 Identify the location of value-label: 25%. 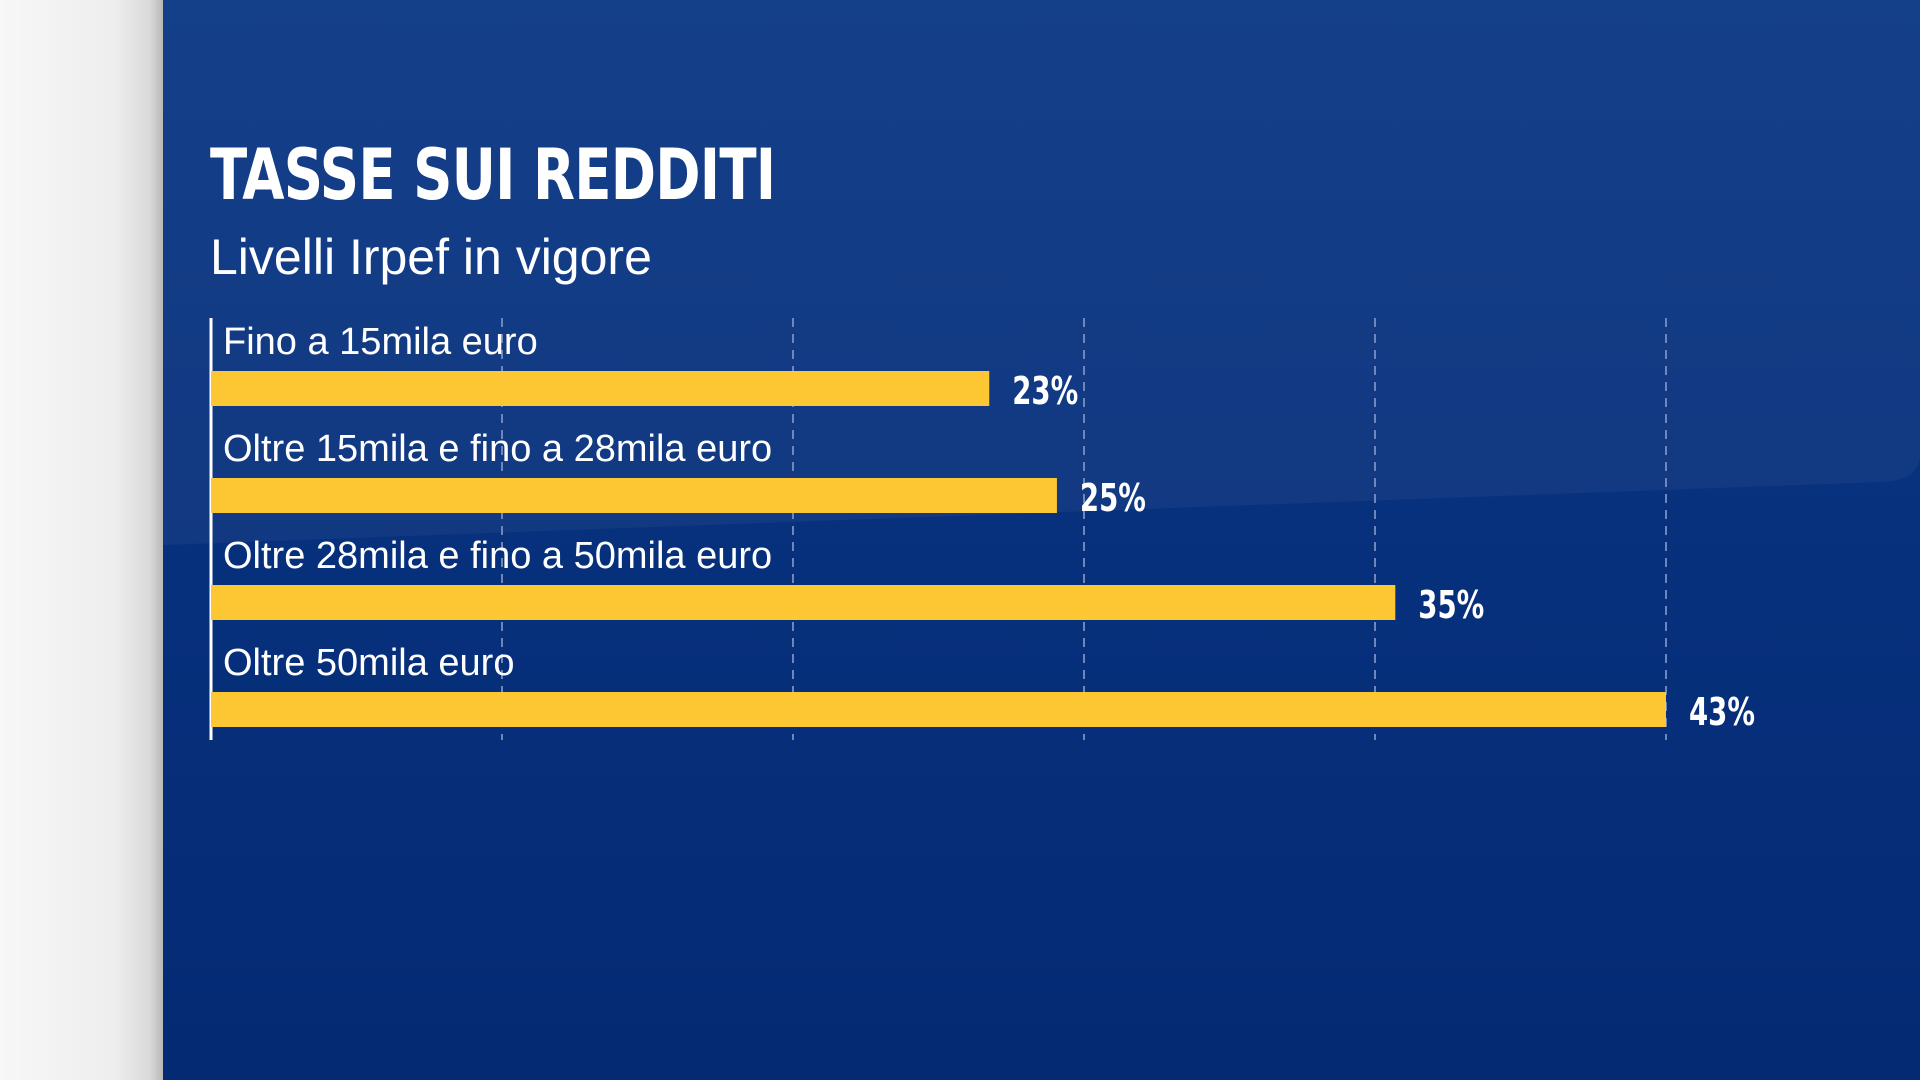
(1113, 498).